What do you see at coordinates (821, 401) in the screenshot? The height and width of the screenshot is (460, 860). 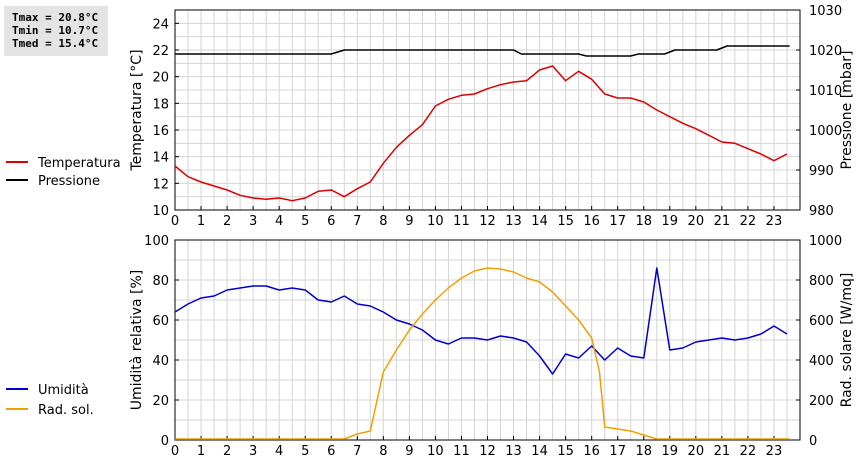 I see `y-right-tick-label: 200` at bounding box center [821, 401].